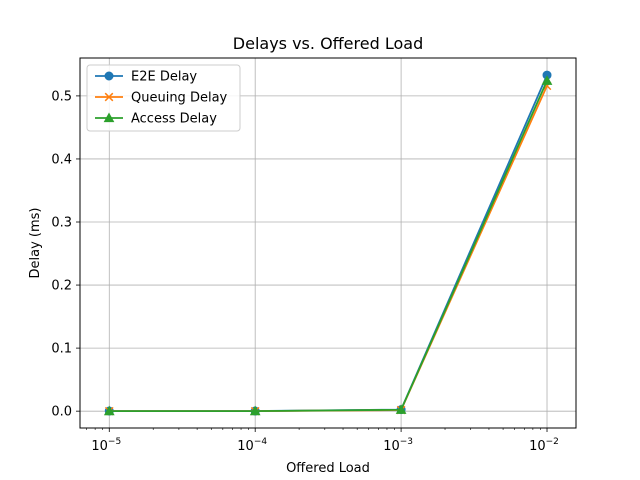  I want to click on legend-item: E2E Delay, so click(146, 77).